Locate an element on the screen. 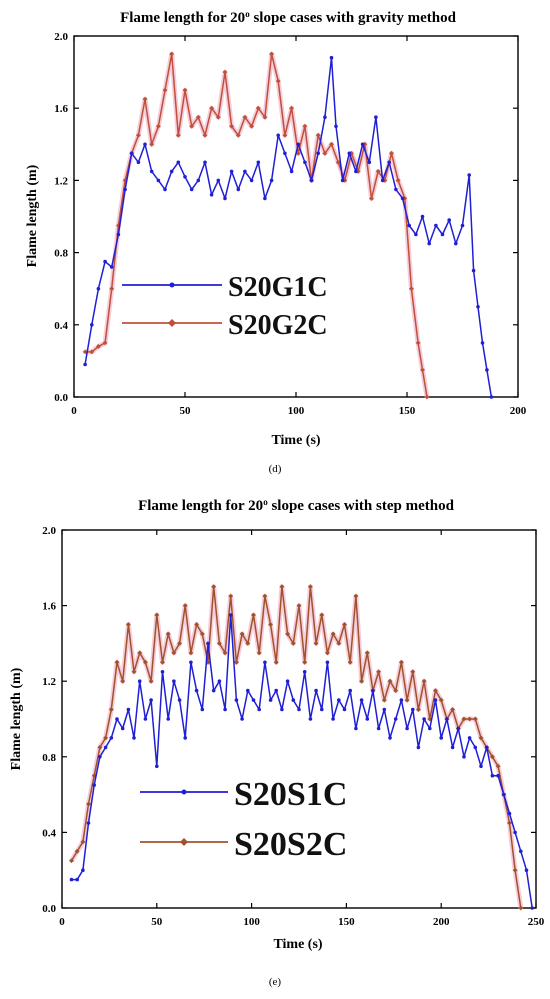 The width and height of the screenshot is (550, 999). legend: S20S1C S20S2C is located at coordinates (243, 819).